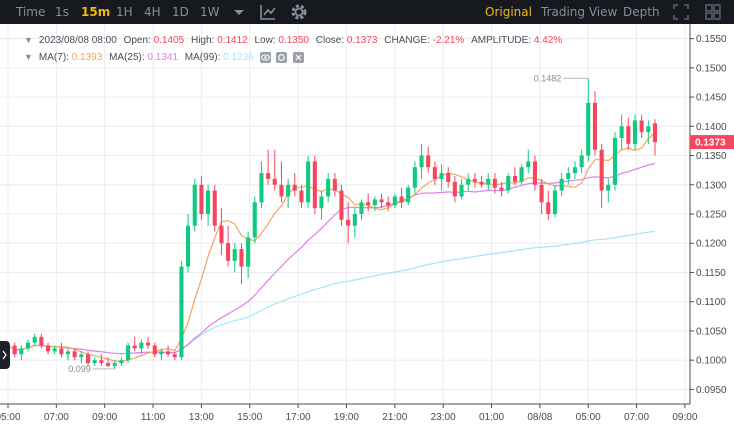 Image resolution: width=734 pixels, height=426 pixels. I want to click on high-value: 0.1412, so click(232, 40).